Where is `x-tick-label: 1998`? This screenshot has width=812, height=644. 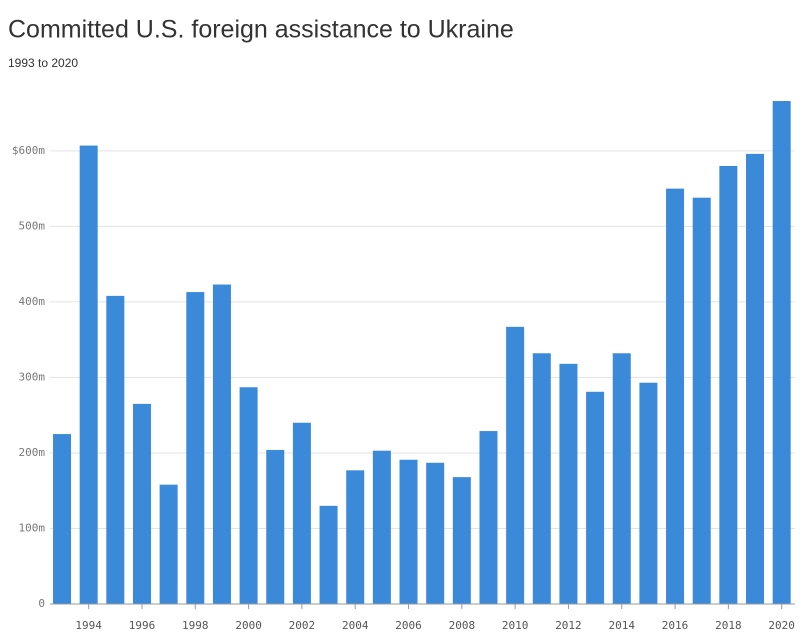 x-tick-label: 1998 is located at coordinates (195, 625).